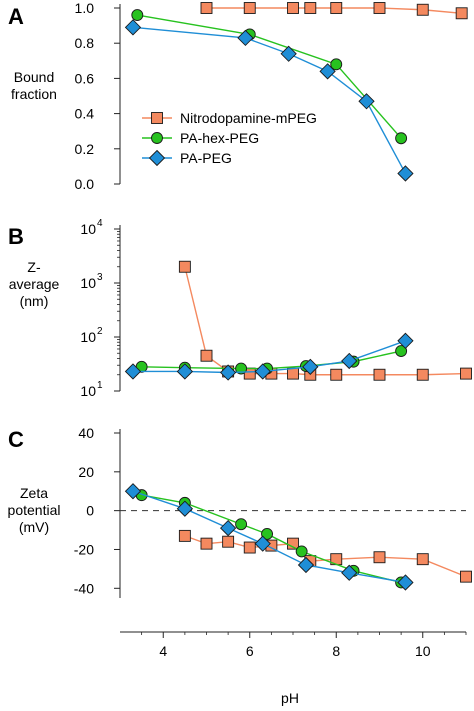 Image resolution: width=474 pixels, height=711 pixels. I want to click on x-tick-label: 4, so click(163, 651).